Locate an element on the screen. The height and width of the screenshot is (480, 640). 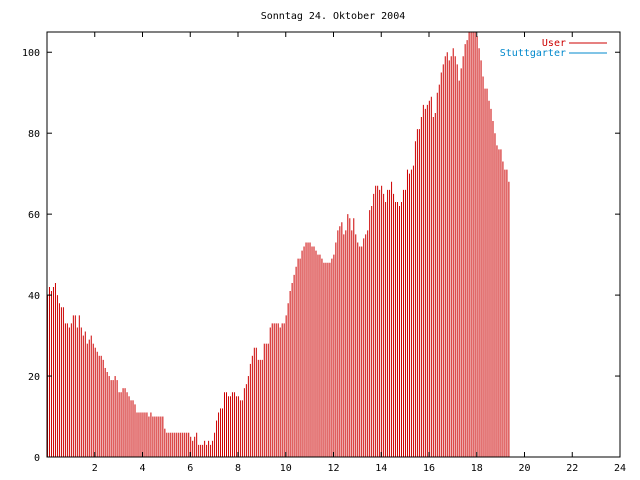
x-tick-label: 22 is located at coordinates (572, 468).